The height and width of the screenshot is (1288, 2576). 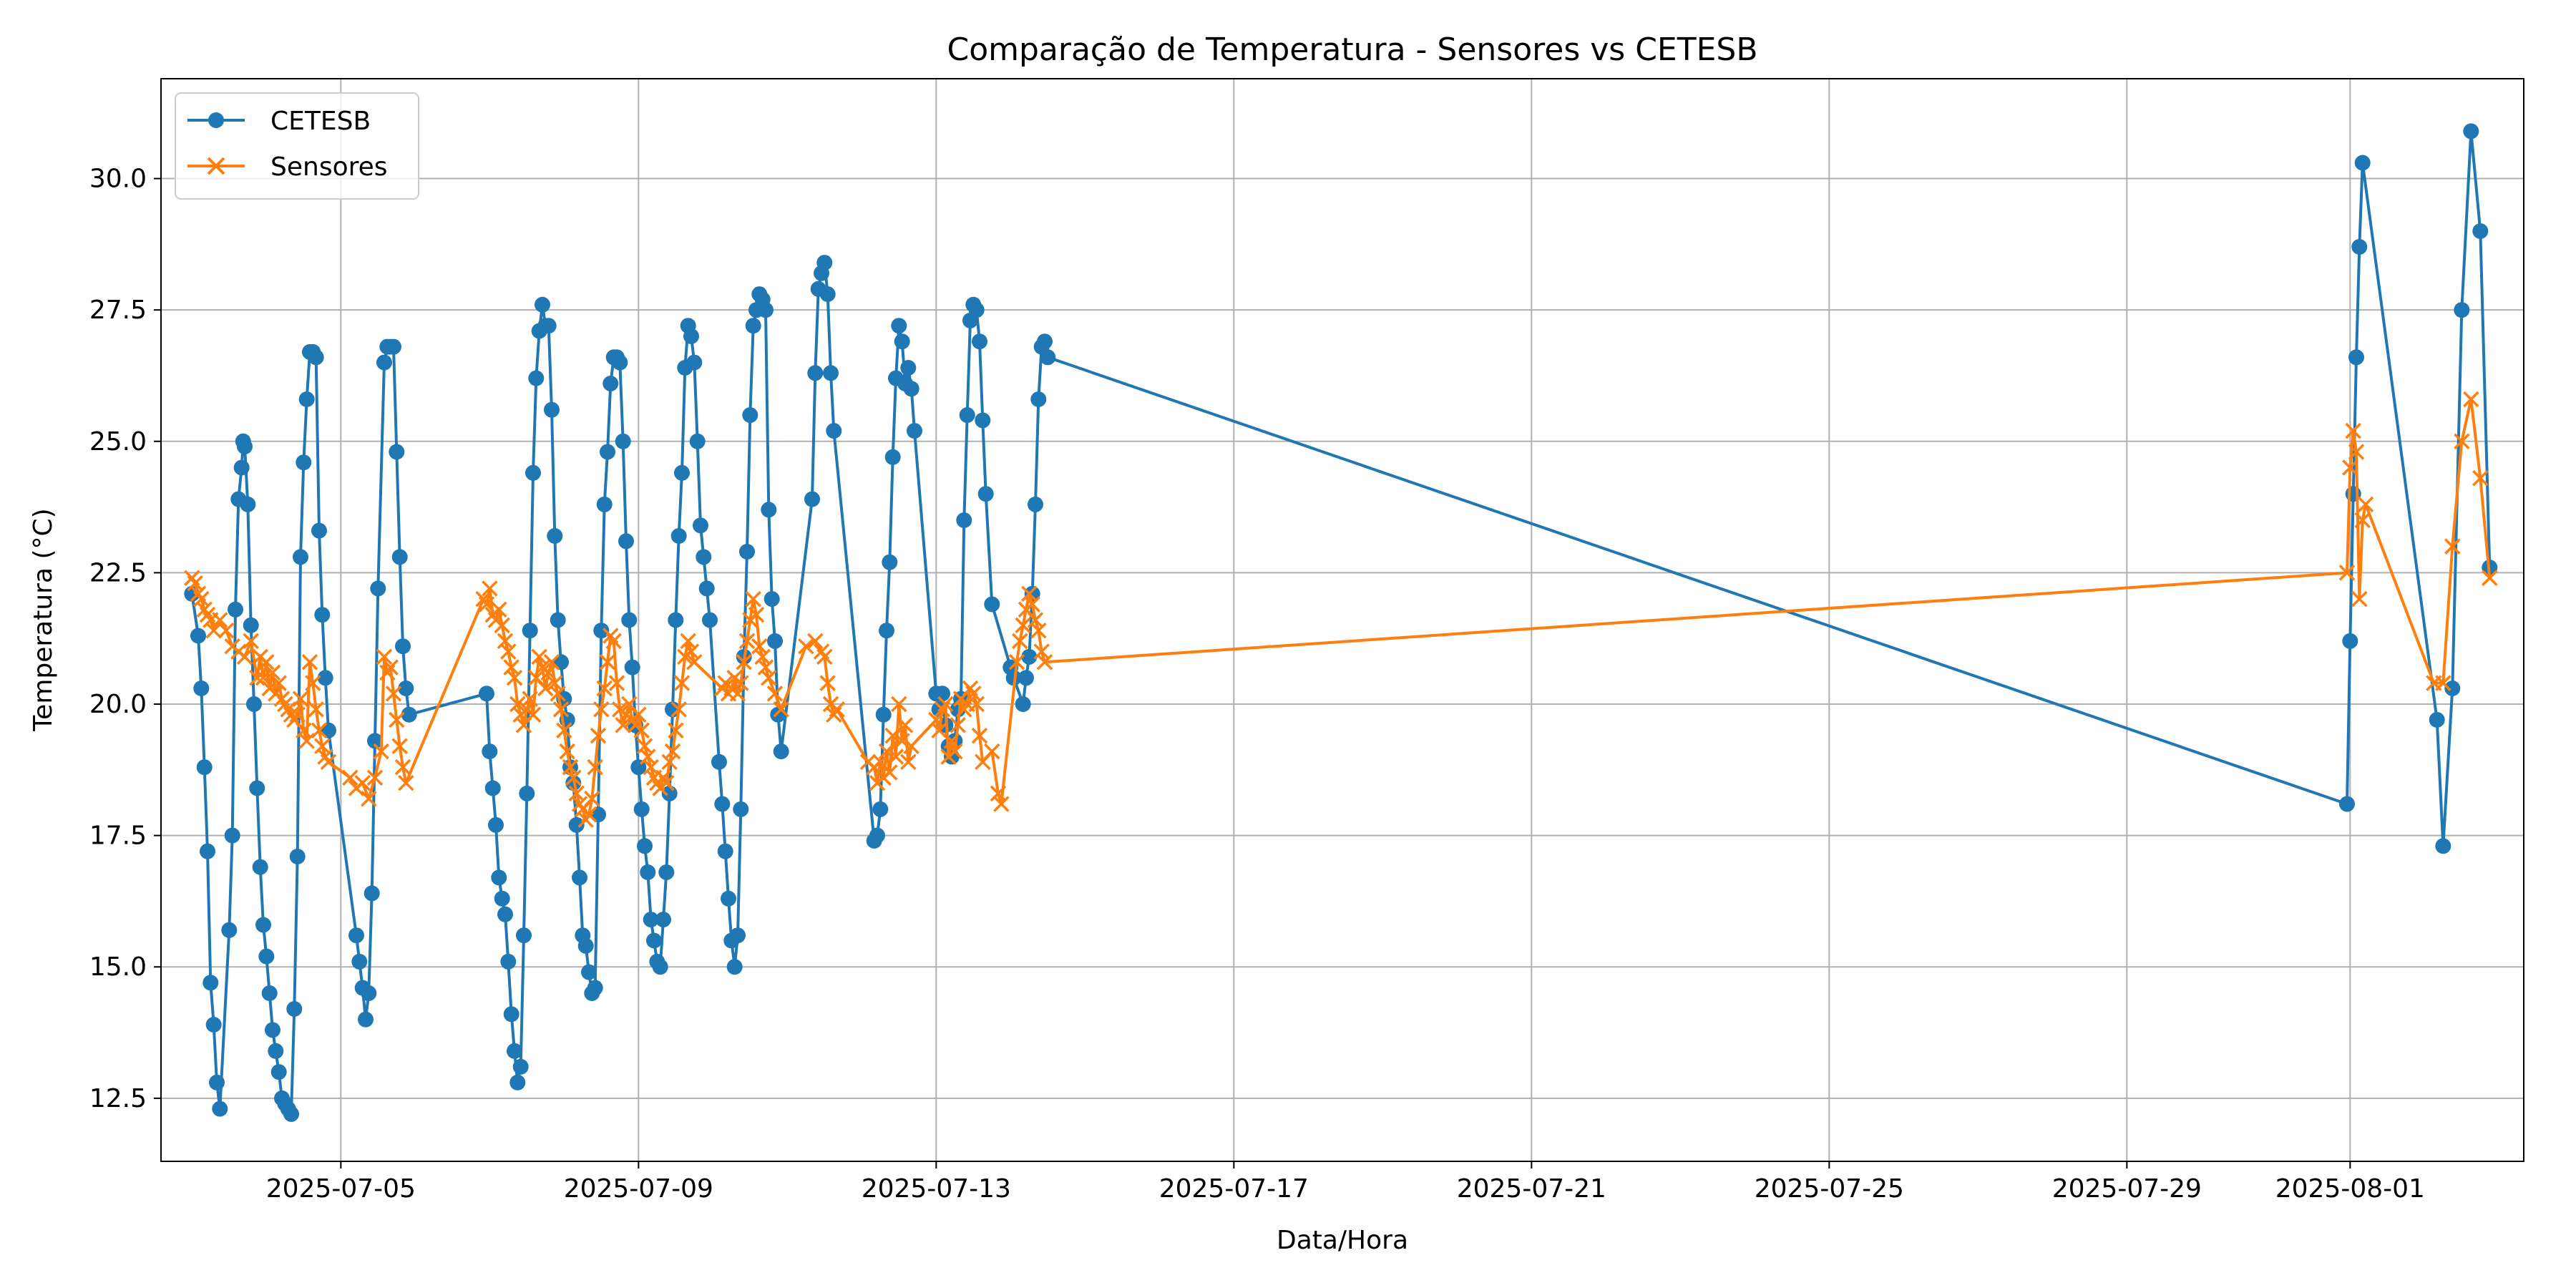 What do you see at coordinates (1830, 1189) in the screenshot?
I see `x-tick-label: 2025-07-25` at bounding box center [1830, 1189].